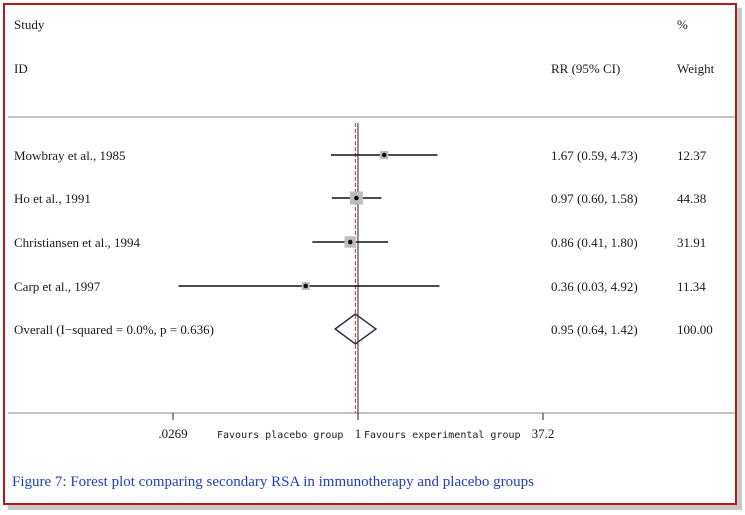 This screenshot has width=745, height=515. What do you see at coordinates (594, 286) in the screenshot?
I see `ci-text: 0.36 (0.03, 4.92)` at bounding box center [594, 286].